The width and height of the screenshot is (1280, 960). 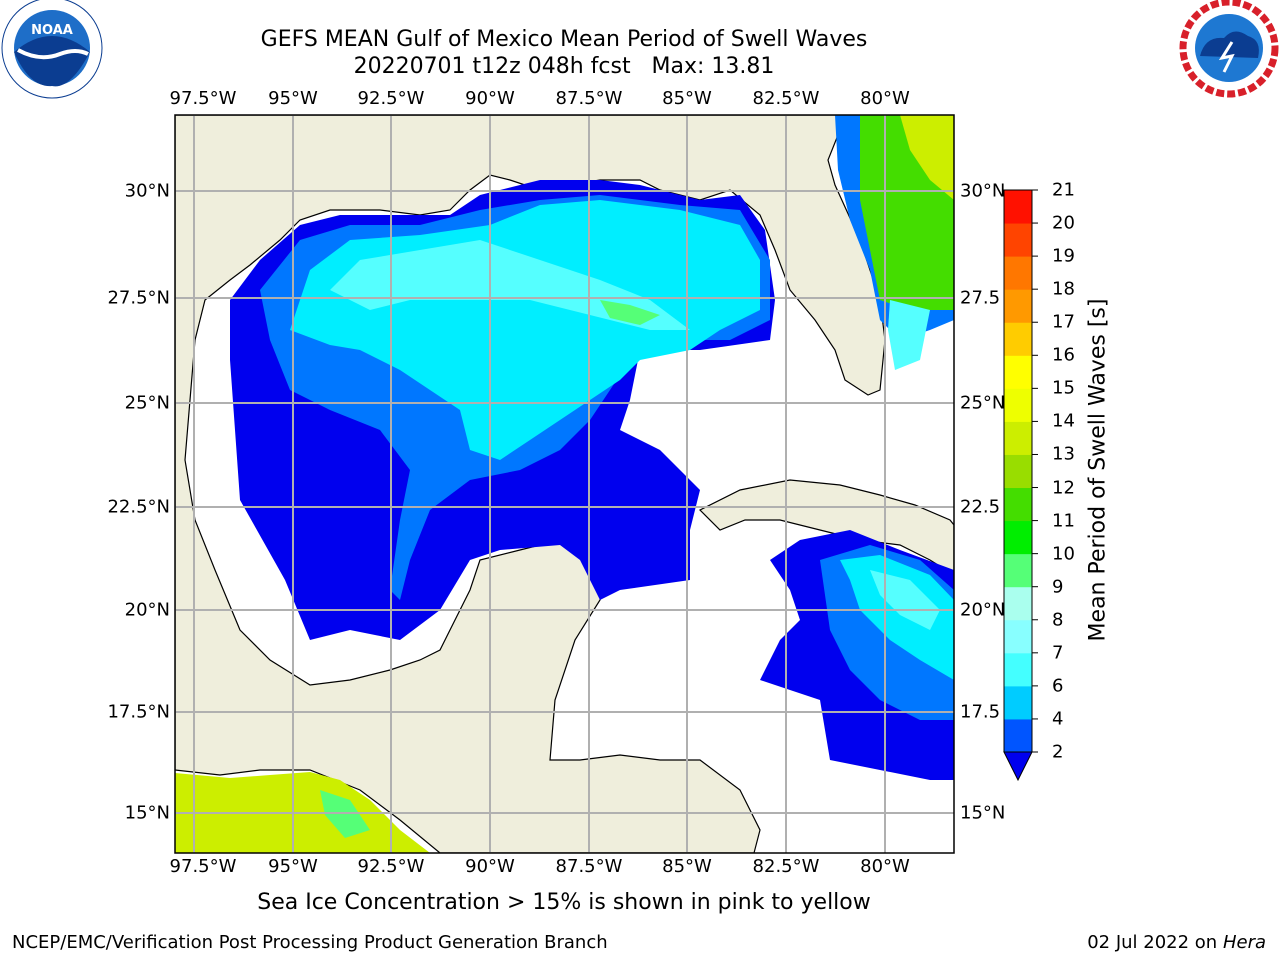 I want to click on lon-label-top-1: 95°W, so click(x=293, y=98).